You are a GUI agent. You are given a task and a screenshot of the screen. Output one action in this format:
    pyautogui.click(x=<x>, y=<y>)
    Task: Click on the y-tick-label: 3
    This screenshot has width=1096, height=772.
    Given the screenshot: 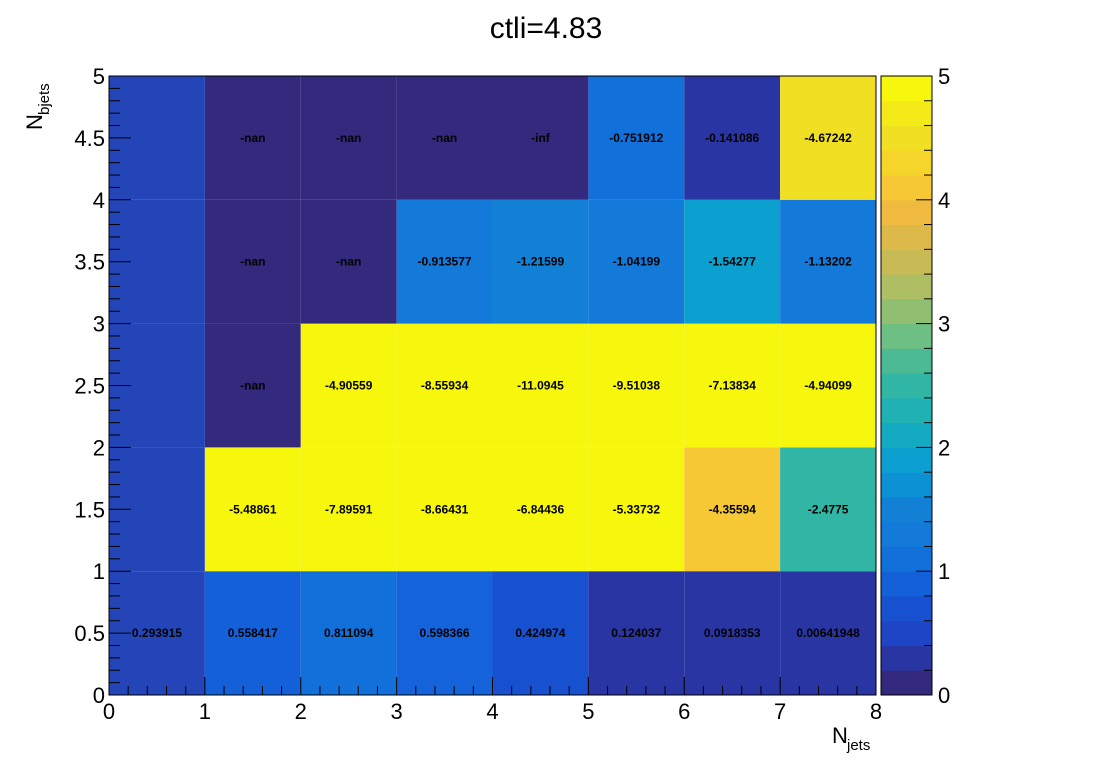 What is the action you would take?
    pyautogui.click(x=99, y=324)
    